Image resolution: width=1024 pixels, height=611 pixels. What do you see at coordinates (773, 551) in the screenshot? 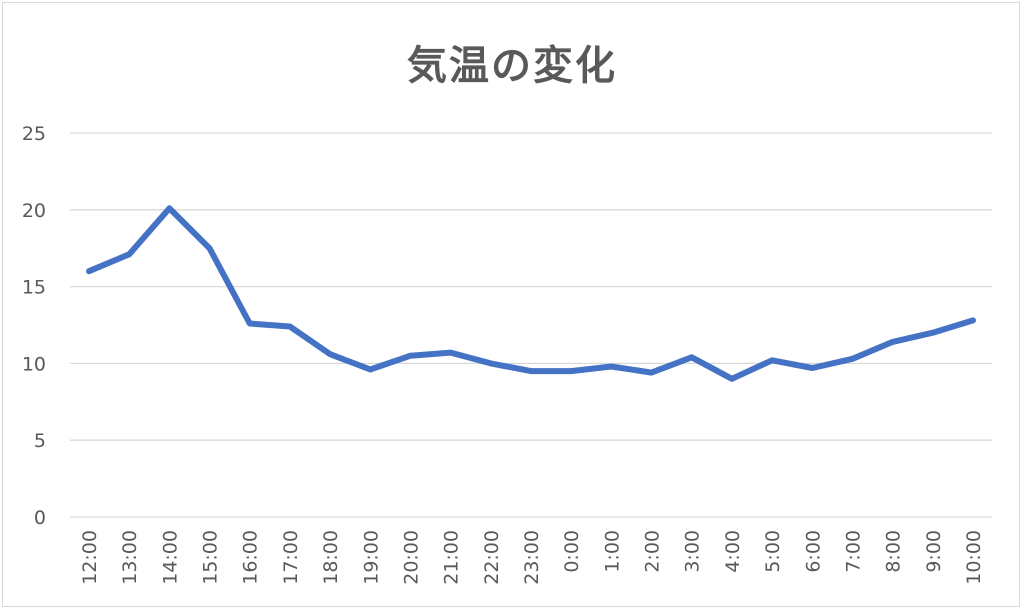
I see `x-tick-label: 5:00` at bounding box center [773, 551].